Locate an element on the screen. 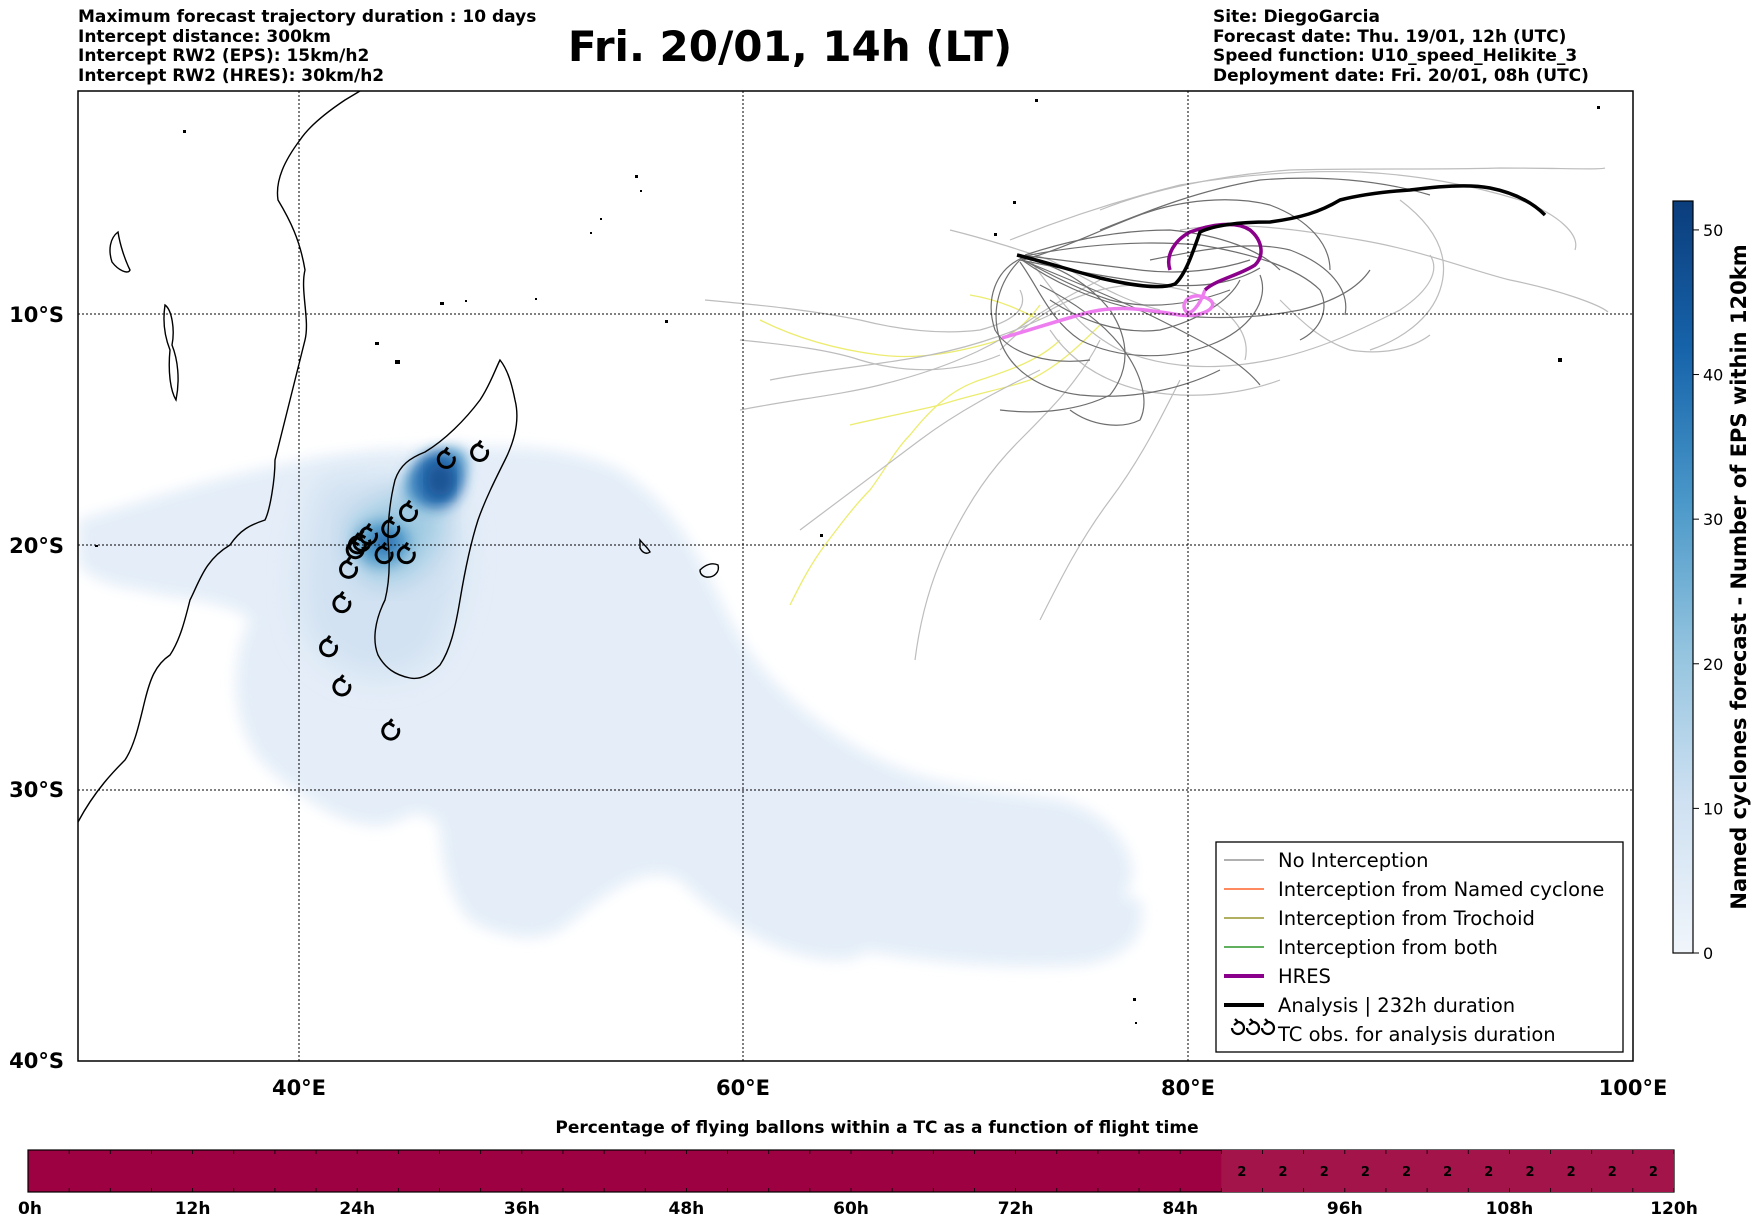 Image resolution: width=1754 pixels, height=1223 pixels. header-left-line: Intercept RW2 (HRES): 30km/h2 is located at coordinates (231, 75).